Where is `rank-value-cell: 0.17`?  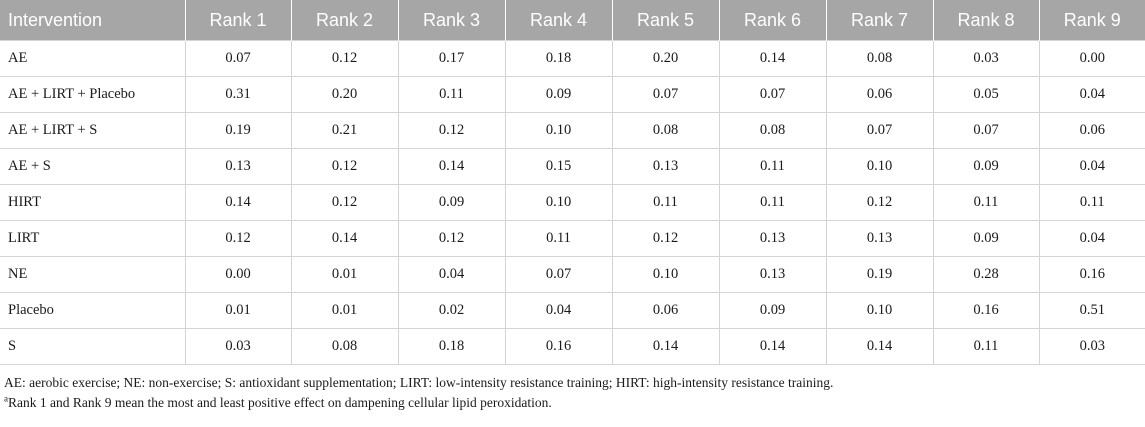
rank-value-cell: 0.17 is located at coordinates (451, 58).